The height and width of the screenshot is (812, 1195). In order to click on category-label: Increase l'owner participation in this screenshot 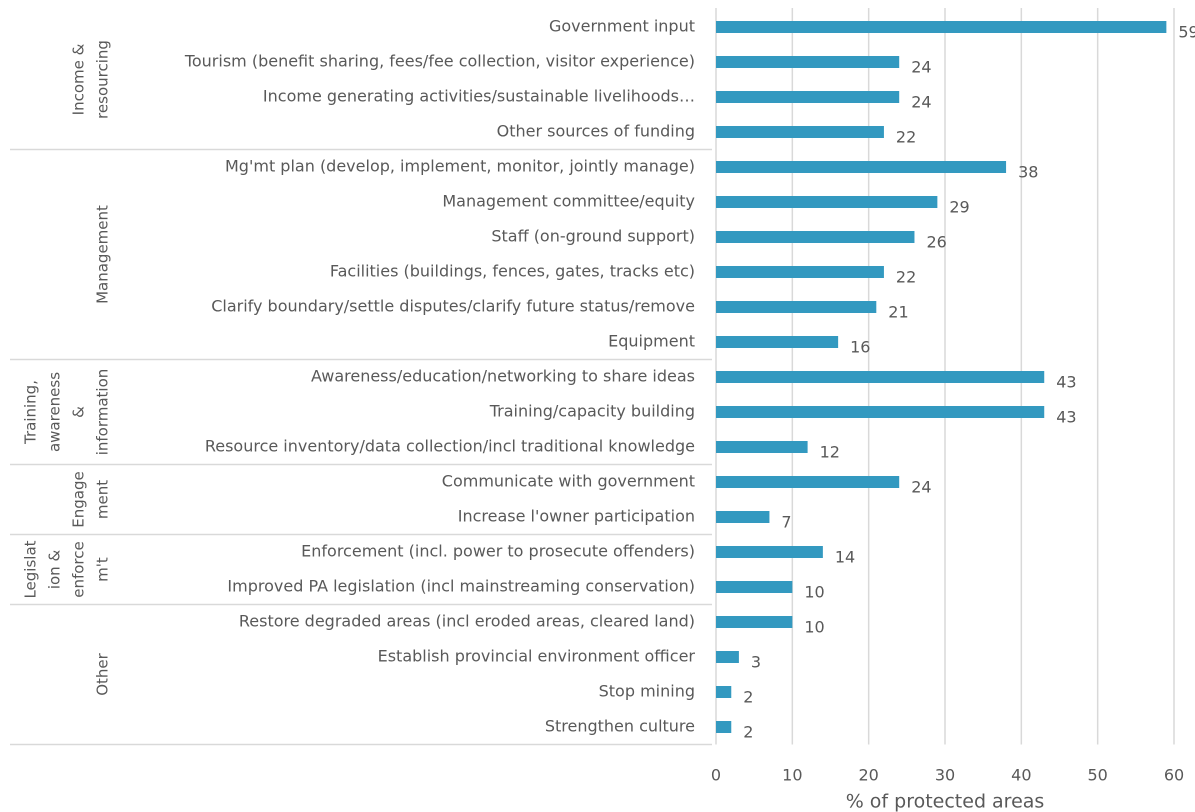, I will do `click(576, 516)`.